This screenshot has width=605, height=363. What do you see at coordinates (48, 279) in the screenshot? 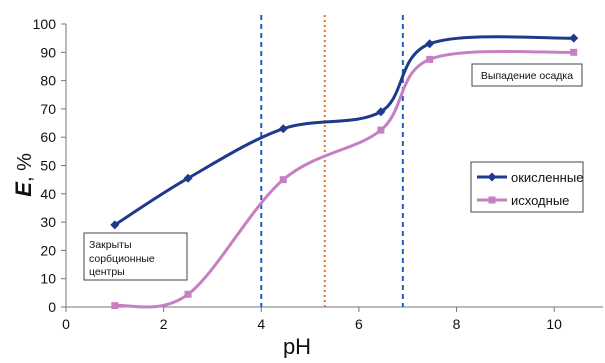
I see `y-tick-label: 10` at bounding box center [48, 279].